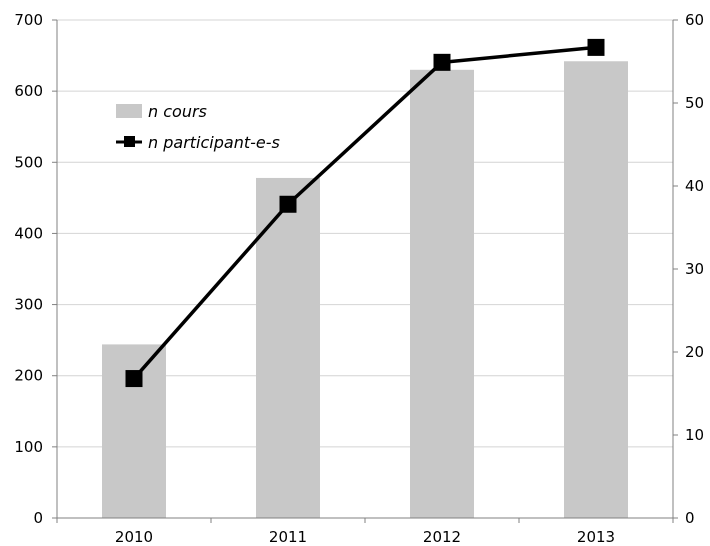  I want to click on left-tick-label: 0, so click(38, 518).